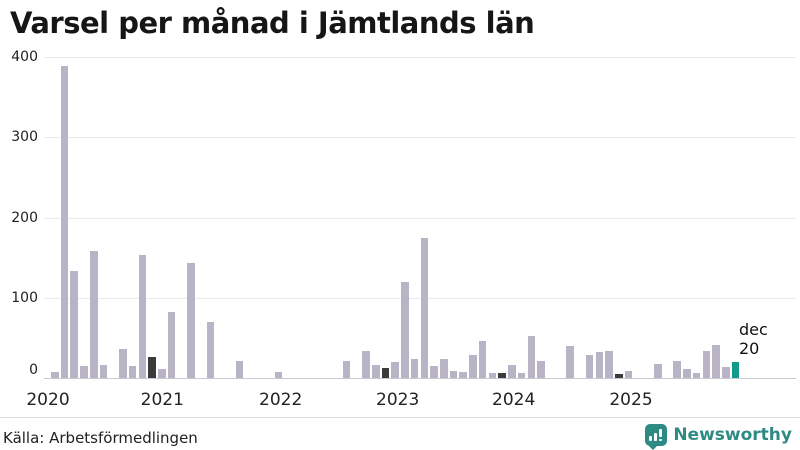 The image size is (800, 450). Describe the element at coordinates (398, 400) in the screenshot. I see `x-axis-tick-label-2023: 2023` at that location.